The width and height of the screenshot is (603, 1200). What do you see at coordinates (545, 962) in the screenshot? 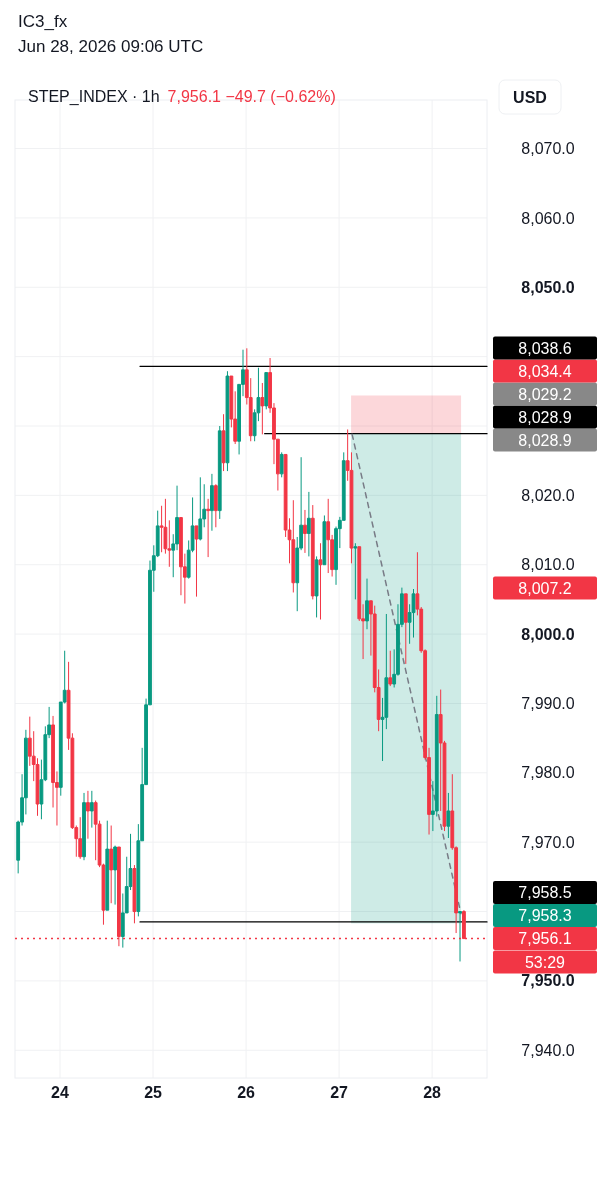
I see `text: 53:29` at bounding box center [545, 962].